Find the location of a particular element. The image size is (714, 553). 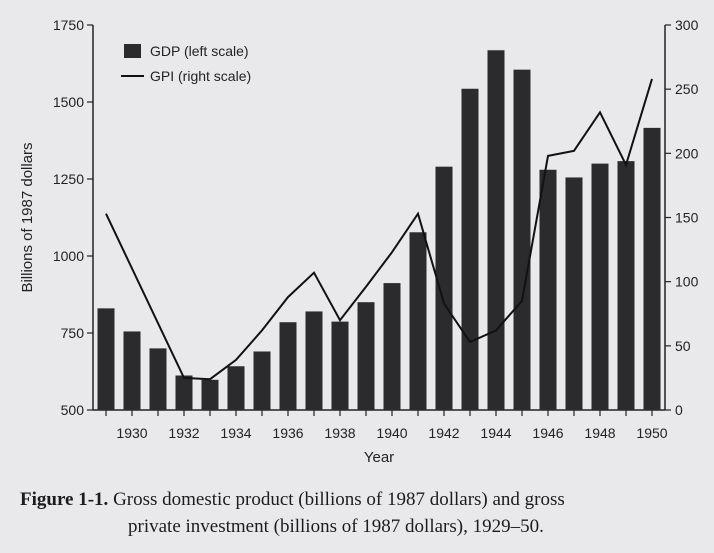

right-axis-tick-label: 250 is located at coordinates (687, 89).